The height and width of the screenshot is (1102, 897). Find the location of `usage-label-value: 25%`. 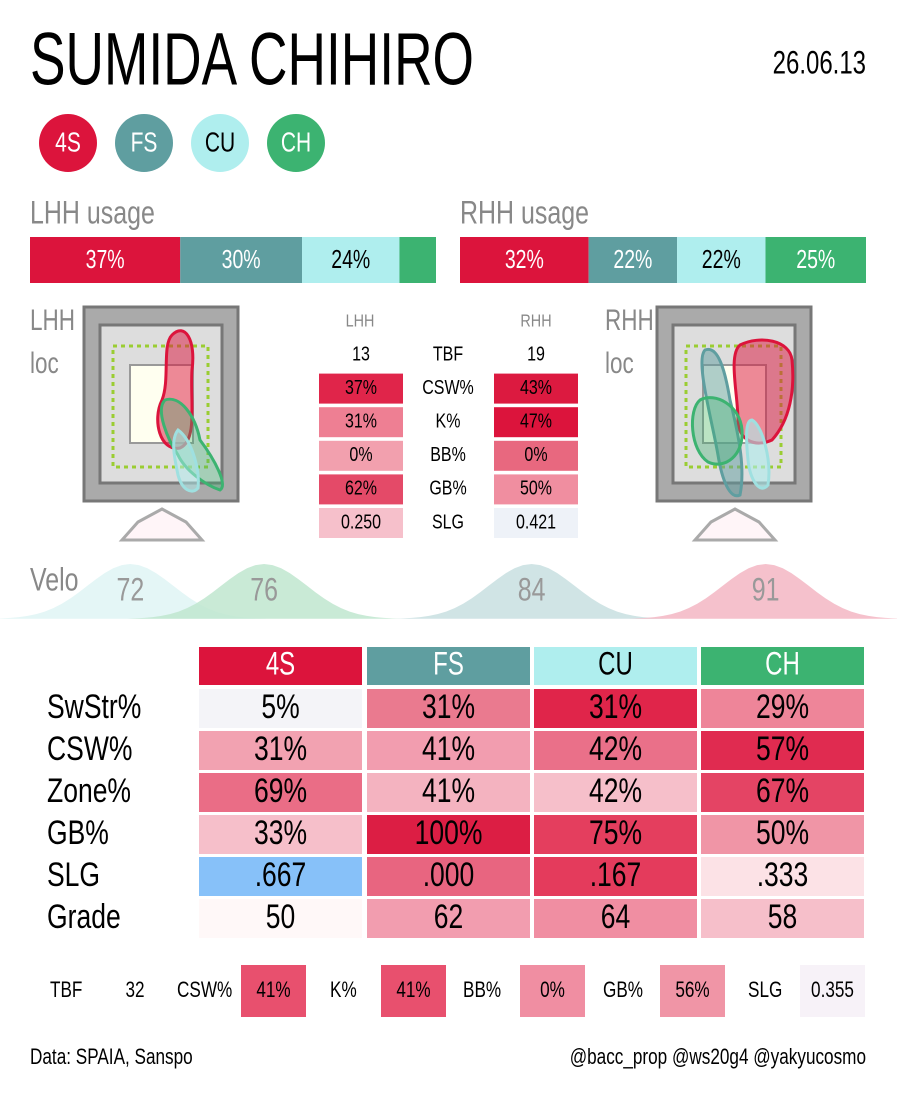

usage-label-value: 25% is located at coordinates (815, 258).